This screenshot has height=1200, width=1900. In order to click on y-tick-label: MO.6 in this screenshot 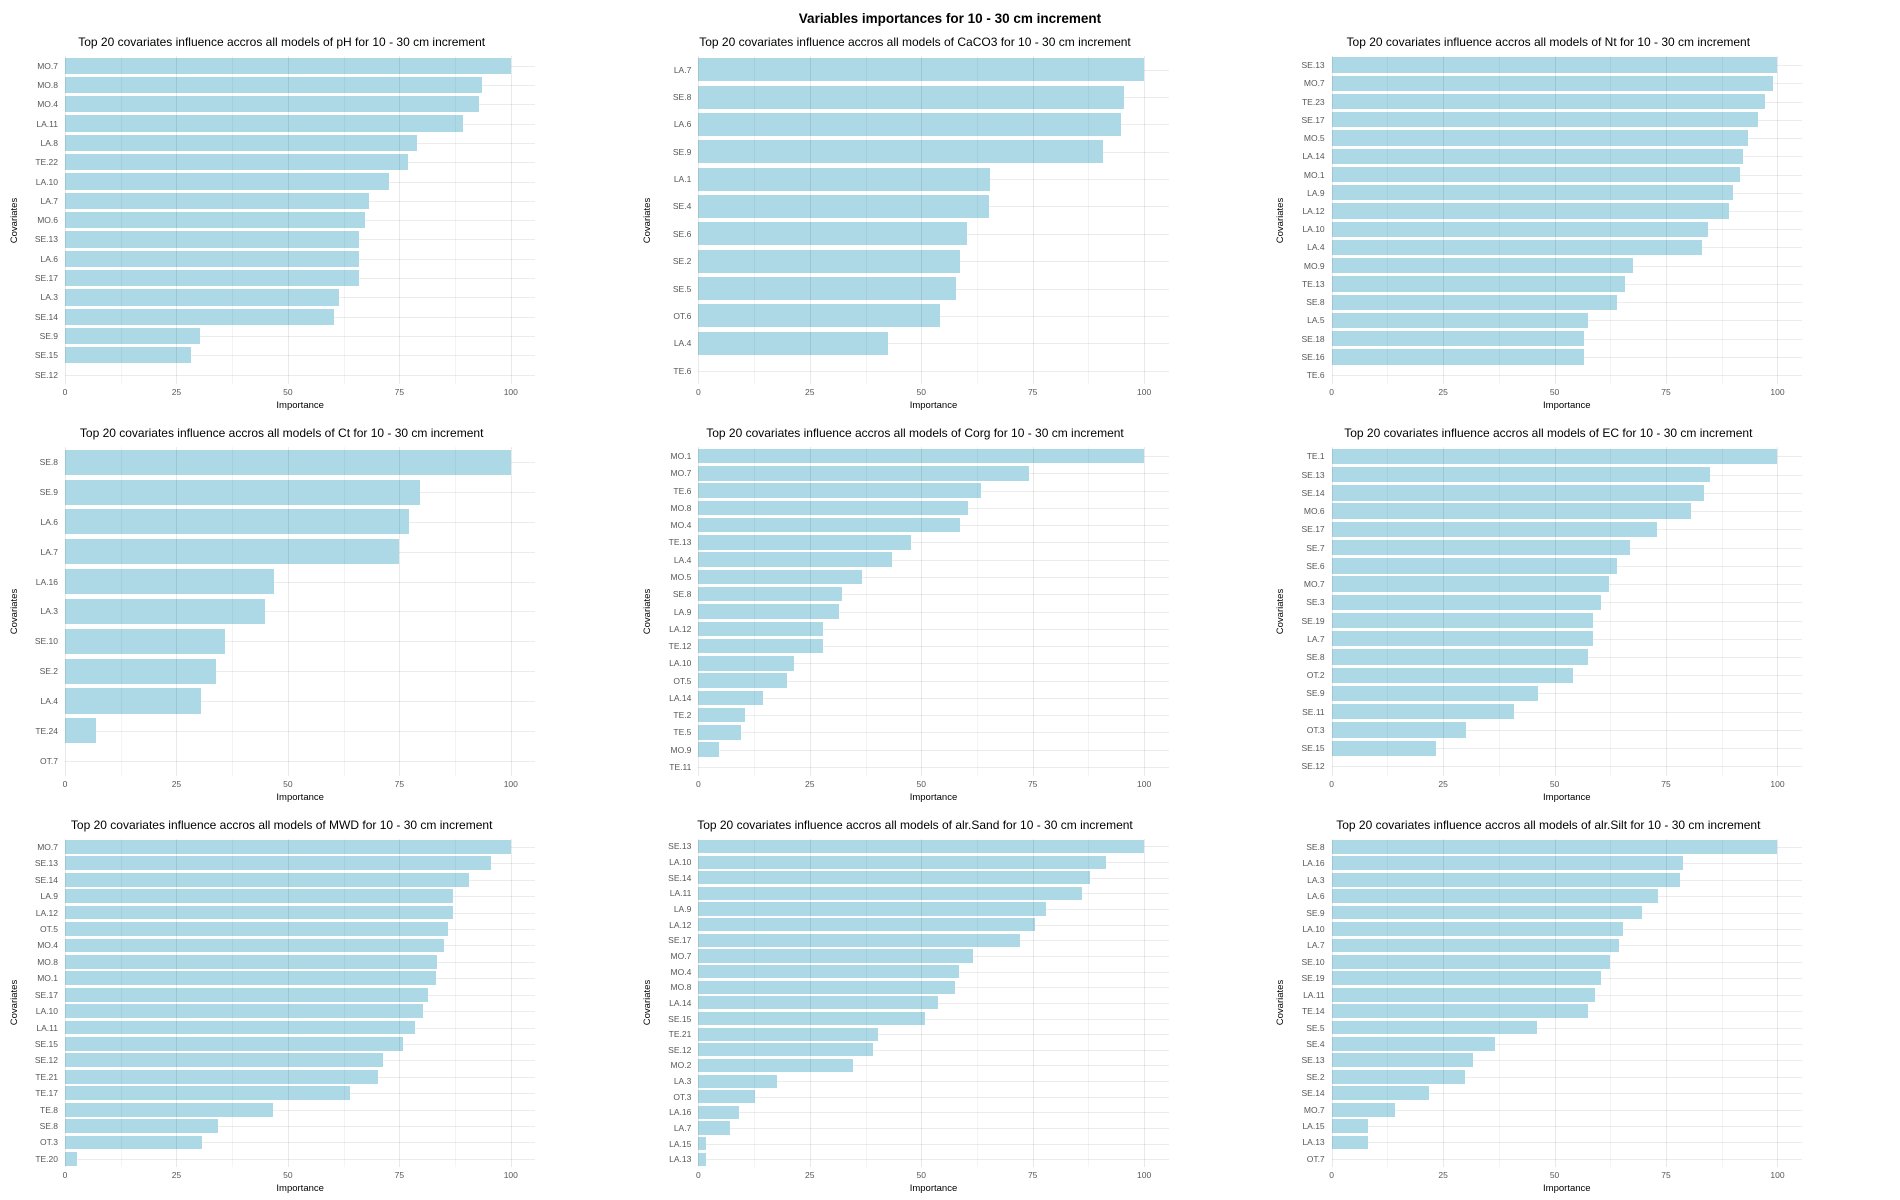, I will do `click(1314, 511)`.